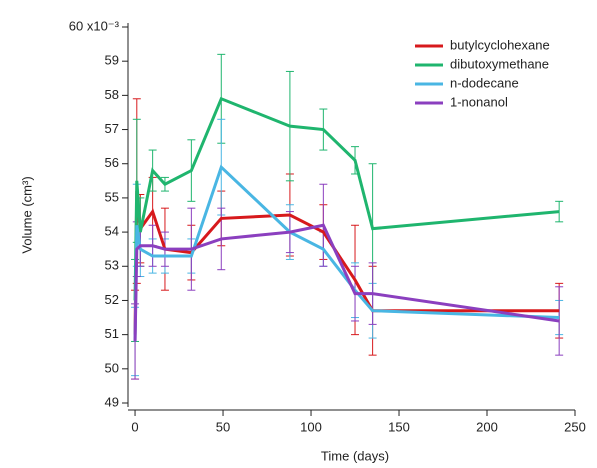 This screenshot has height=468, width=597. Describe the element at coordinates (112, 231) in the screenshot. I see `y-tick-label: 54` at that location.